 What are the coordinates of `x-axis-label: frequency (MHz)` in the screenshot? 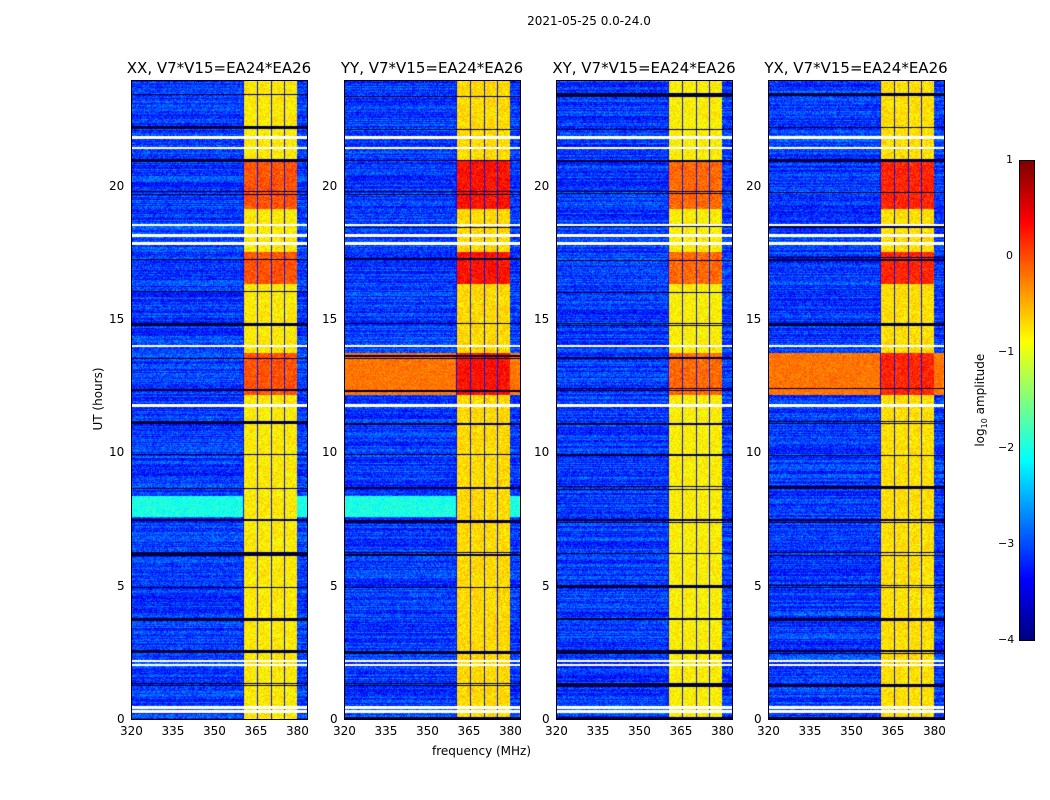 It's located at (482, 751).